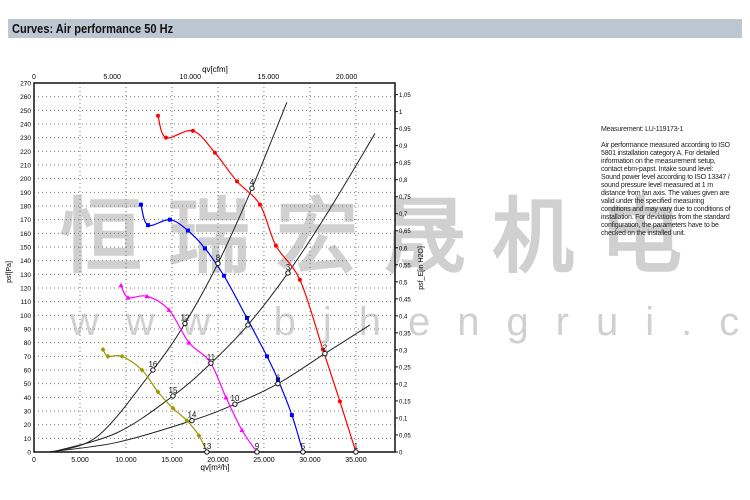 Image resolution: width=750 pixels, height=500 pixels. What do you see at coordinates (403, 147) in the screenshot?
I see `y2-tick-label: 0,9` at bounding box center [403, 147].